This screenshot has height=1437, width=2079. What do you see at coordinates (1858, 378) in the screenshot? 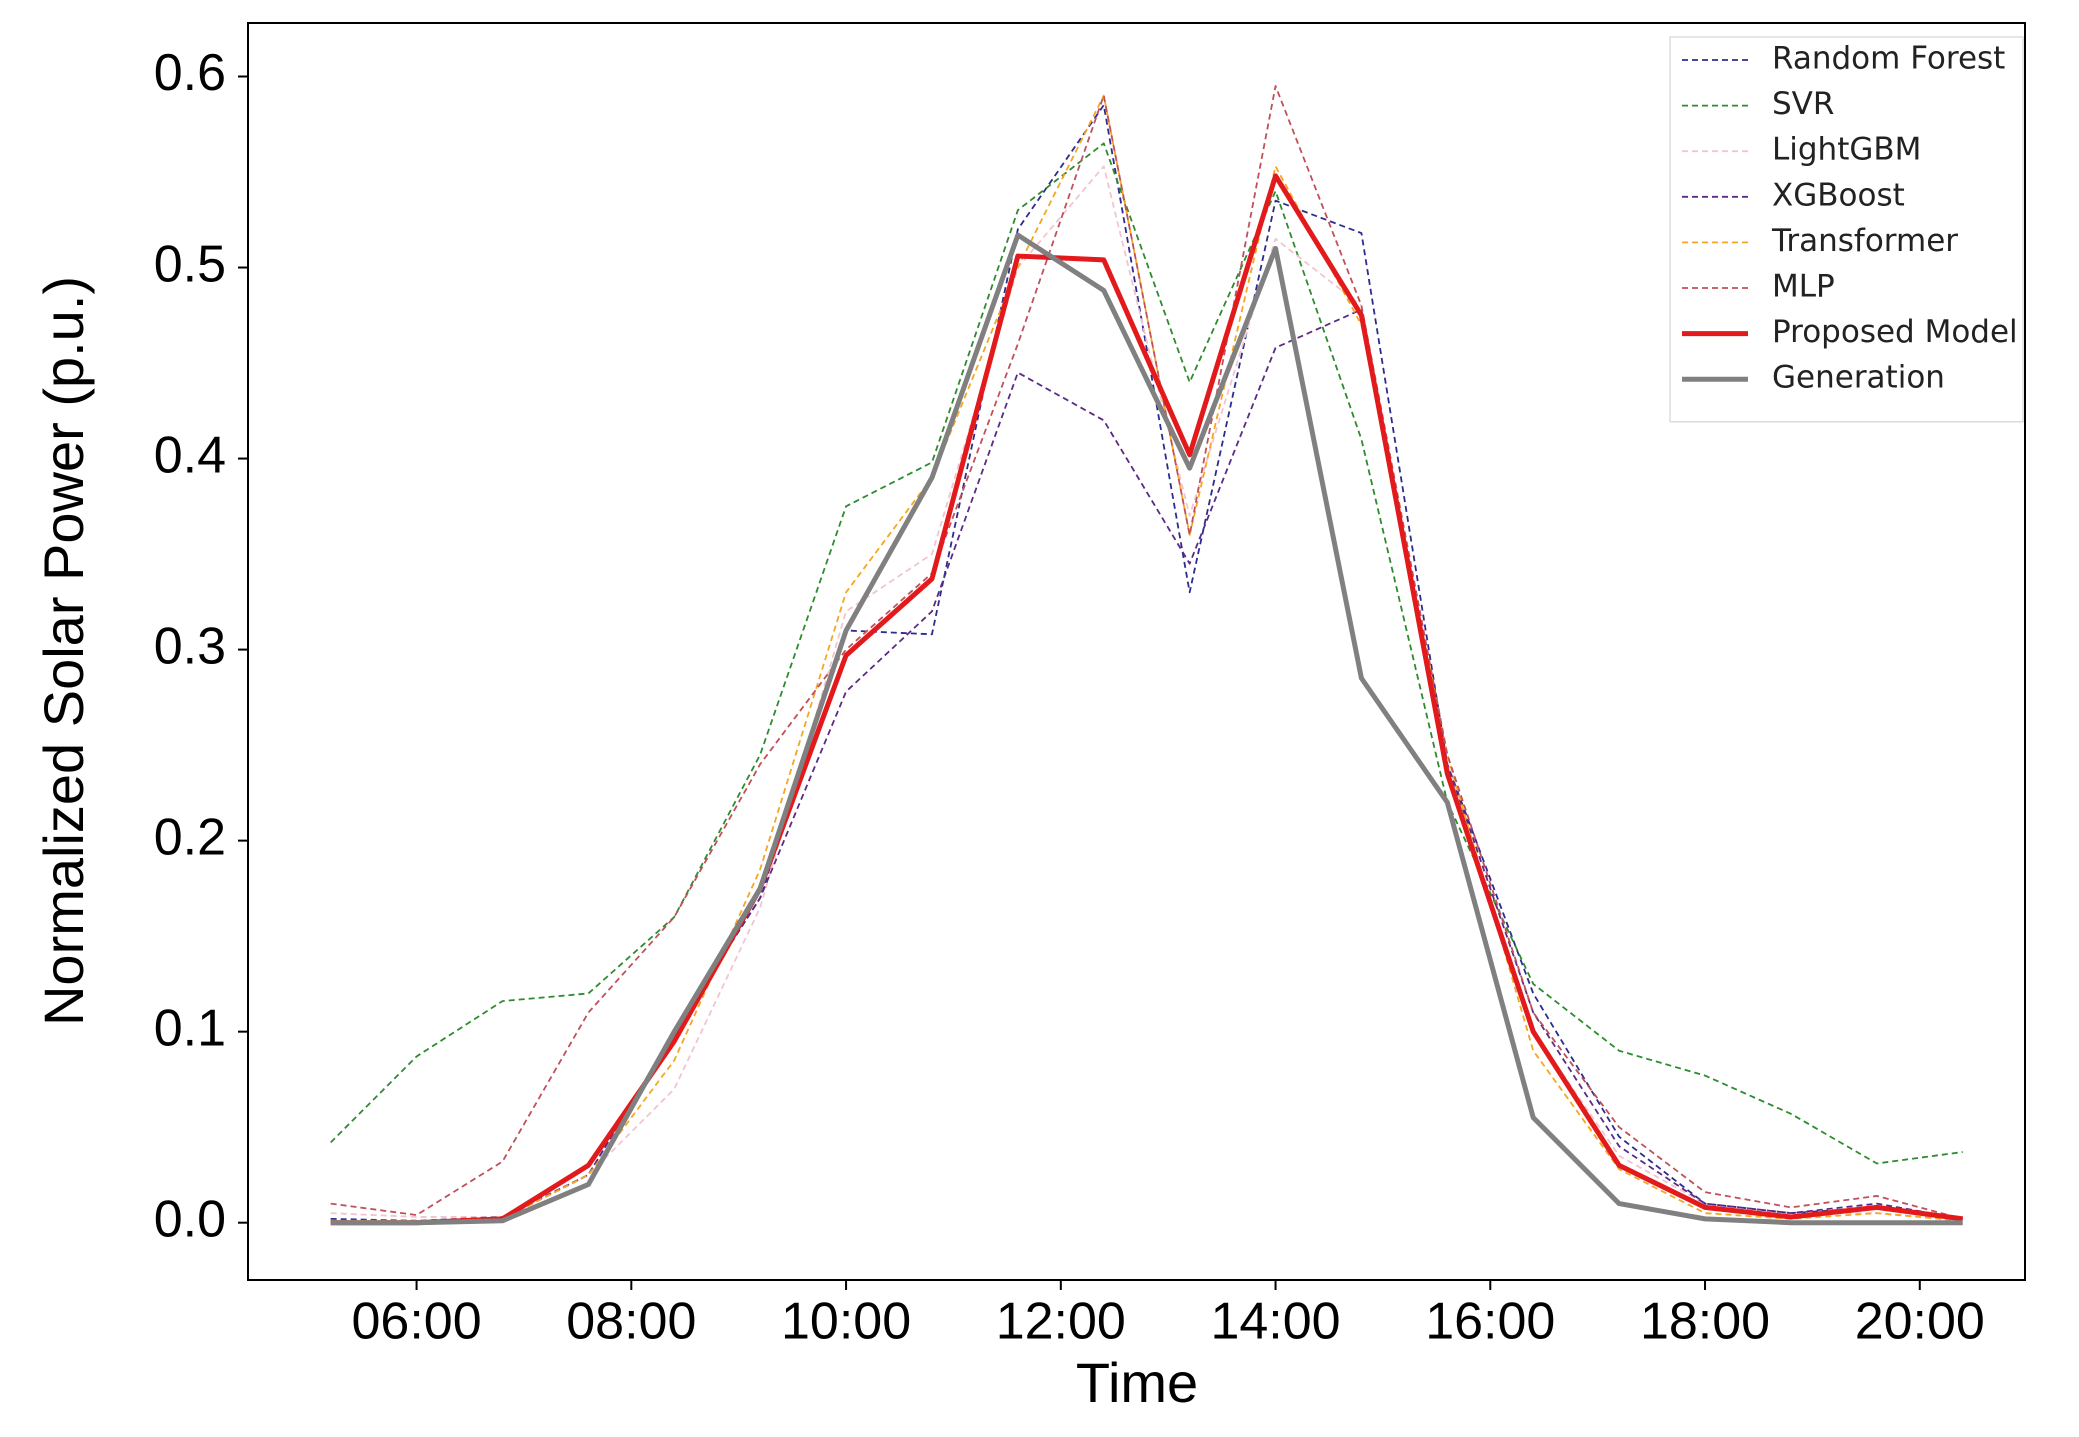
I see `legend-label: Generation` at bounding box center [1858, 378].